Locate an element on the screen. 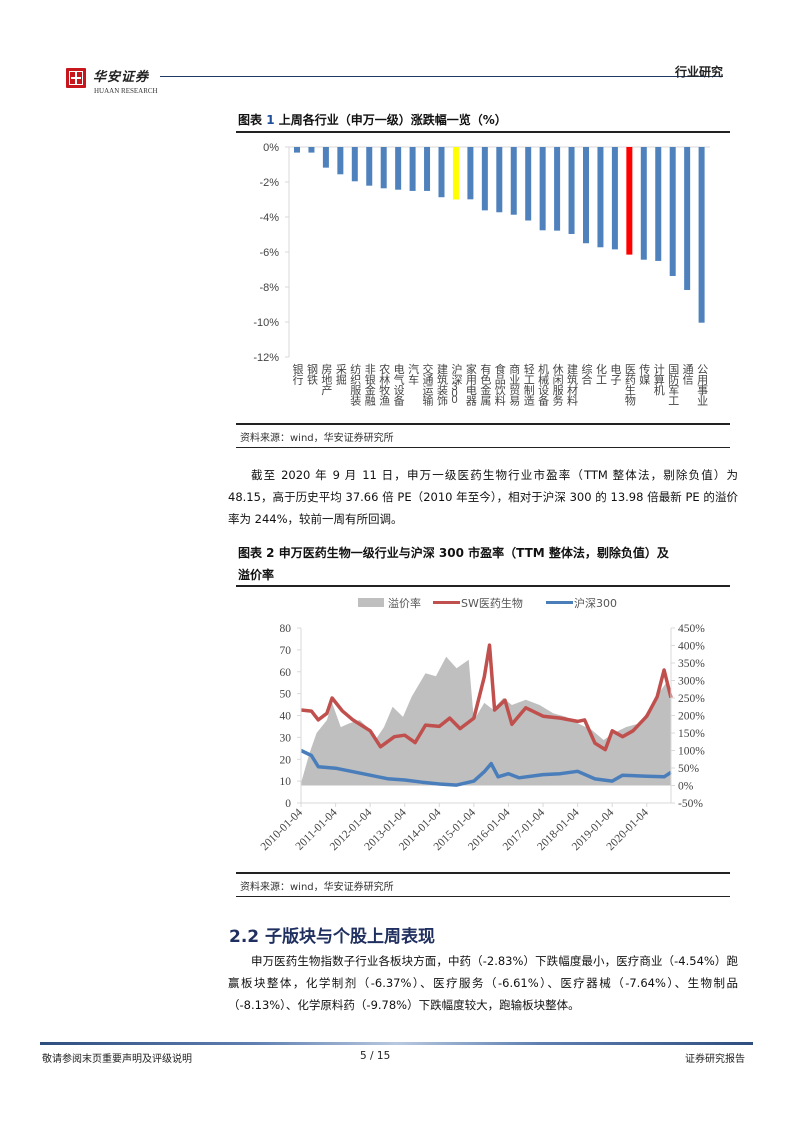  figure1-title: 图表 1 上周各行业（申万一级）涨跌幅一览（%） is located at coordinates (372, 119).